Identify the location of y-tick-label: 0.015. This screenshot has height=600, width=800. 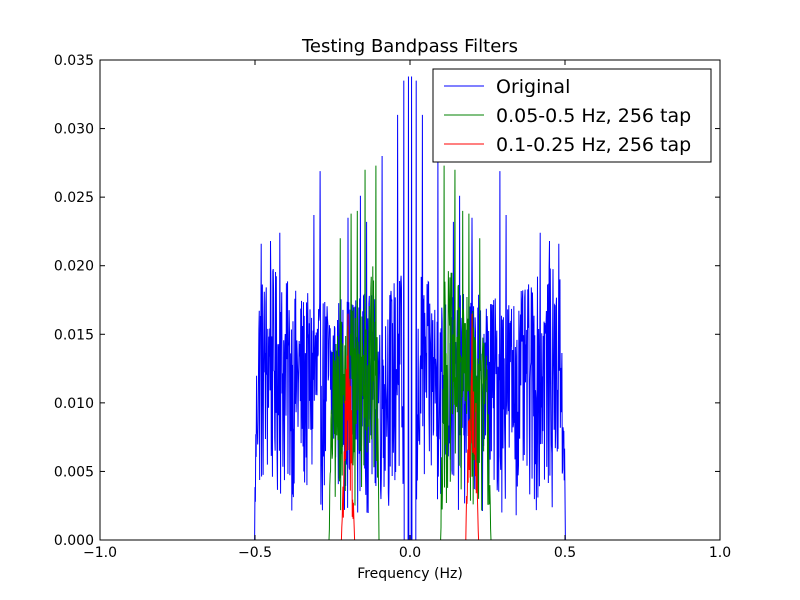
(74, 335).